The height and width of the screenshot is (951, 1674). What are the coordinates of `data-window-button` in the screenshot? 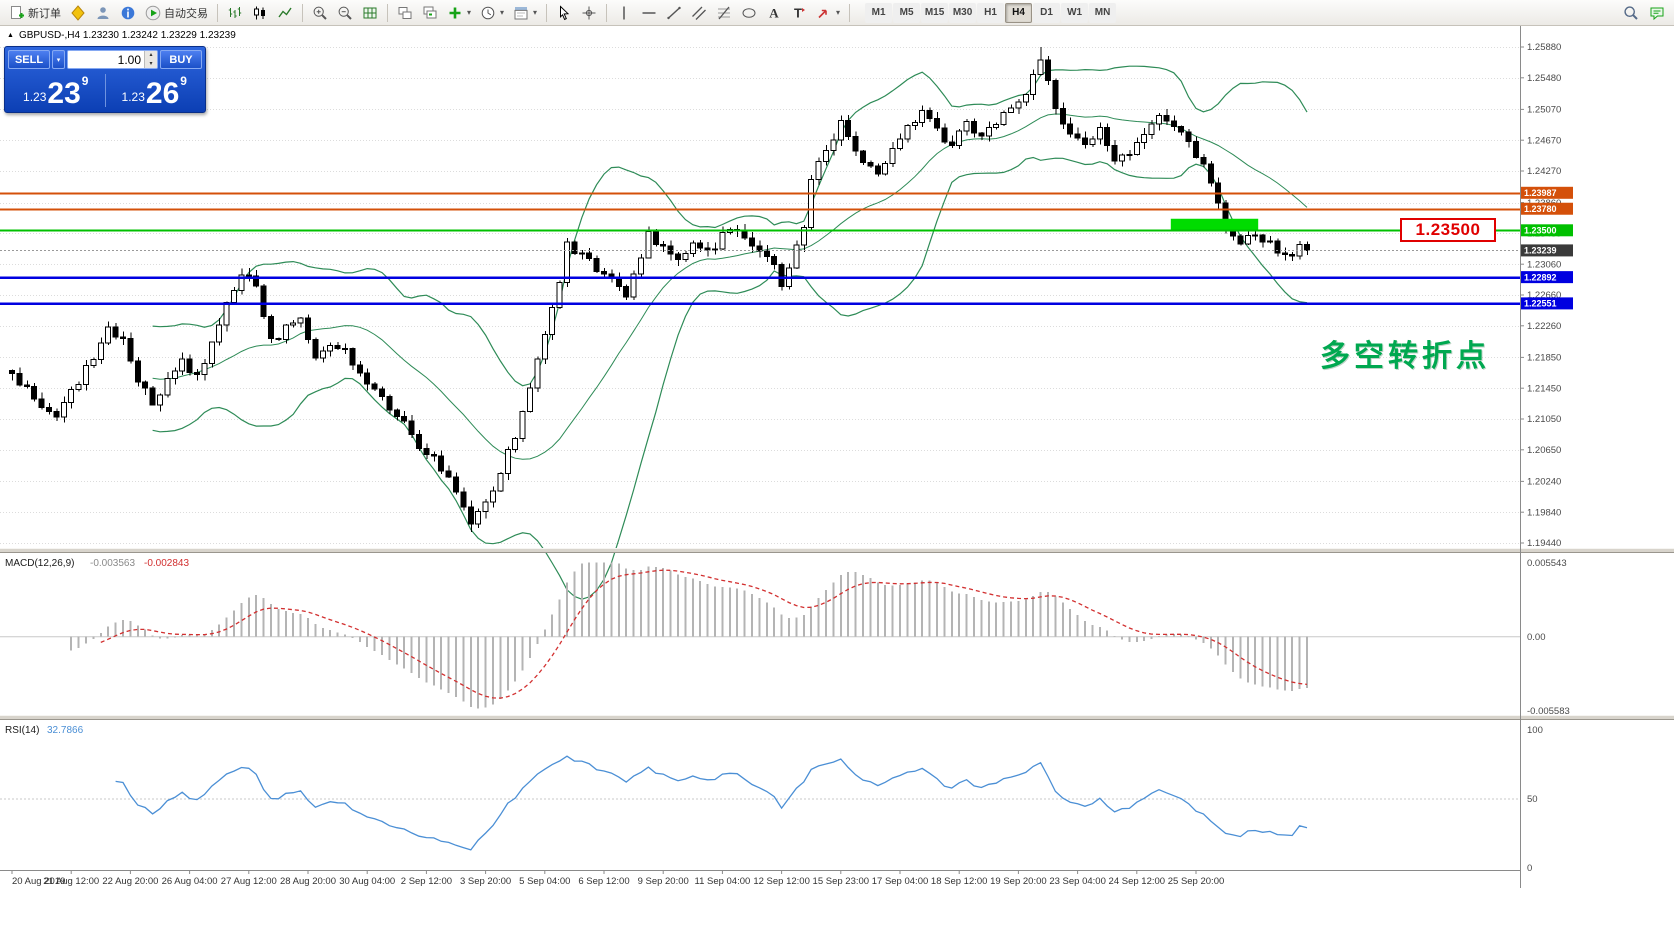 It's located at (103, 13).